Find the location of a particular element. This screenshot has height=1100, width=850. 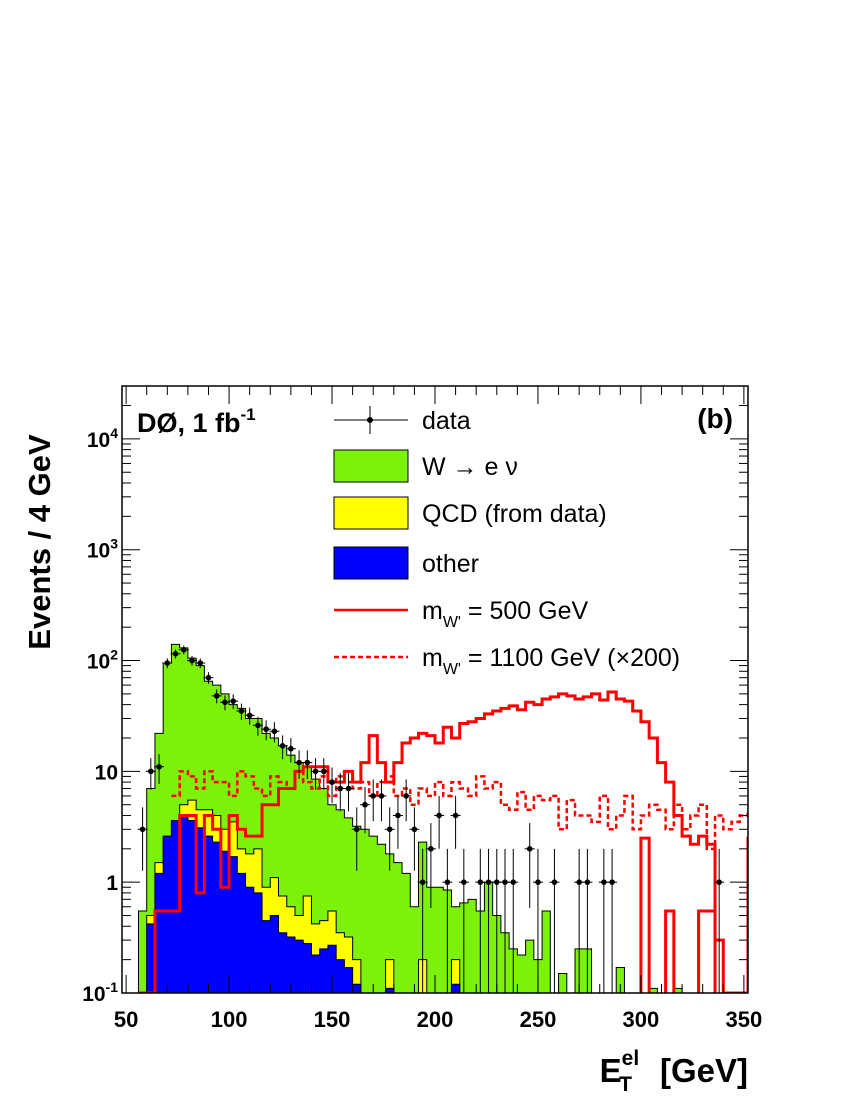

y-tick-label: 10³ is located at coordinates (102, 549).